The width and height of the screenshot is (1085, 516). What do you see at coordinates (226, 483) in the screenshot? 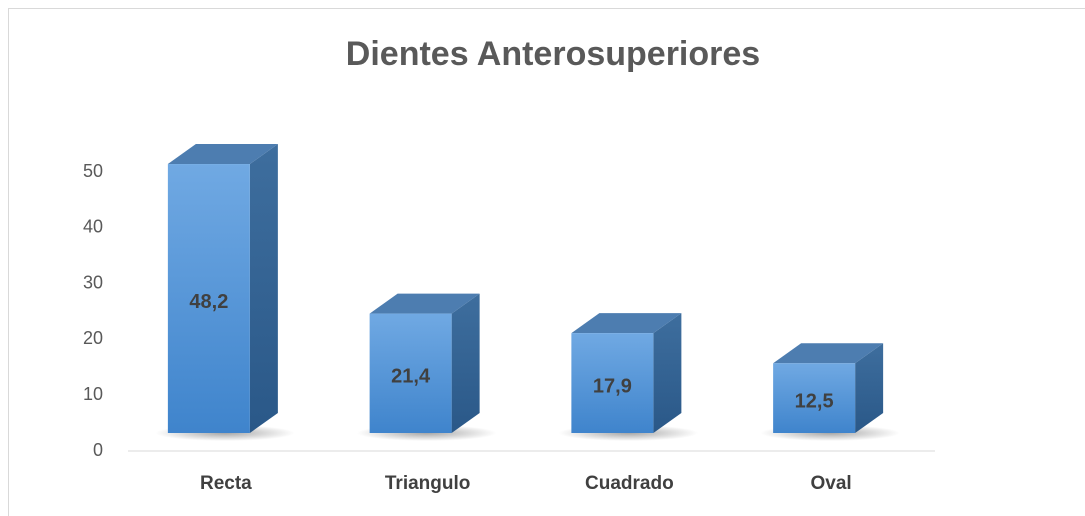
I see `x-tick-label: Recta` at bounding box center [226, 483].